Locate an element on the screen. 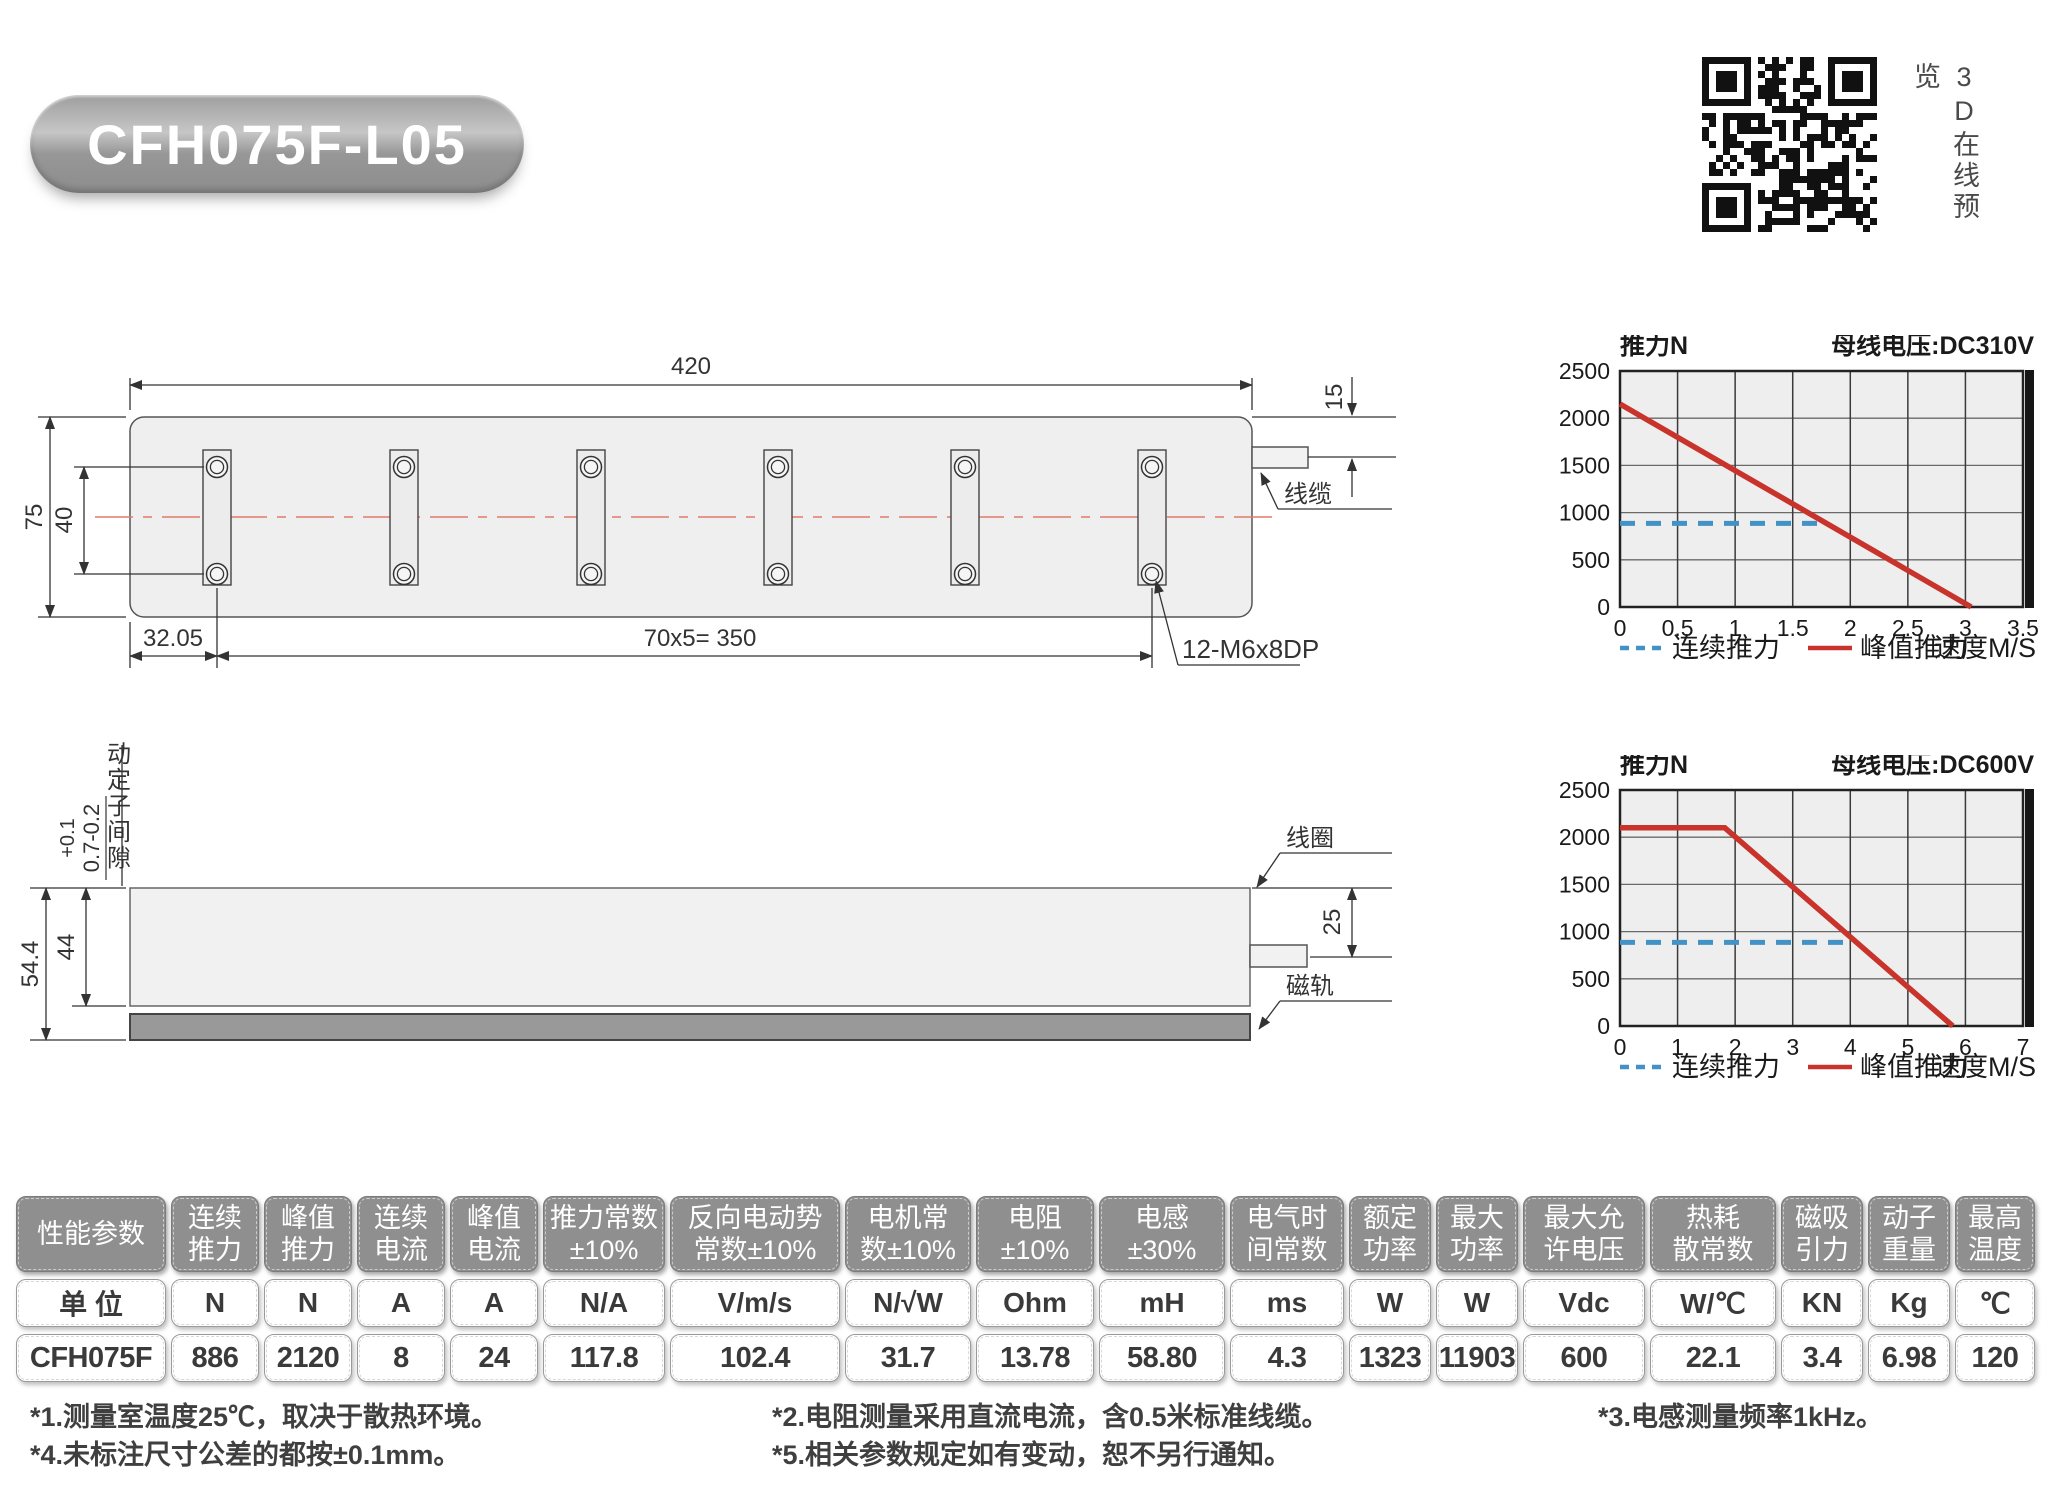 Image resolution: width=2050 pixels, height=1490 pixels. x-tick-label: 4 is located at coordinates (1850, 1047).